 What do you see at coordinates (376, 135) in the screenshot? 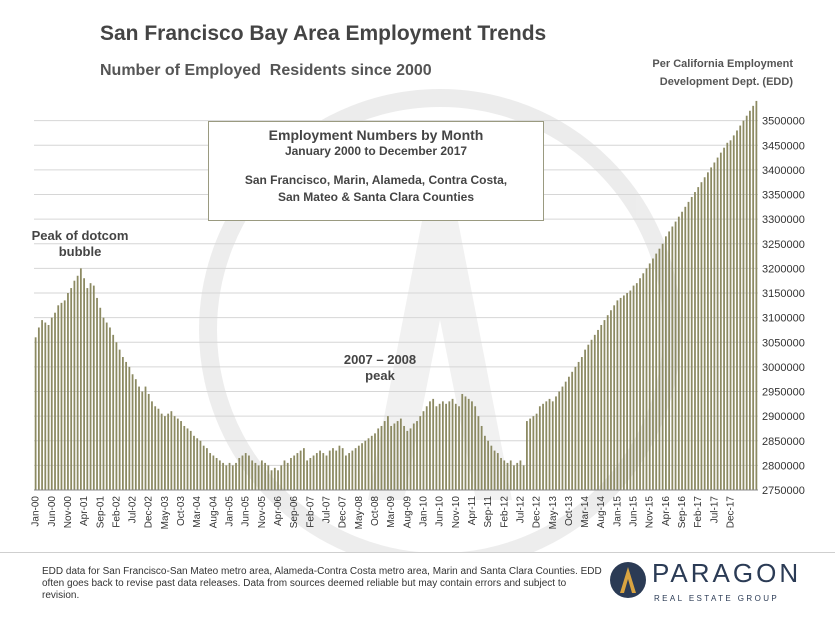
I see `info-box-title: Employment Numbers by Month` at bounding box center [376, 135].